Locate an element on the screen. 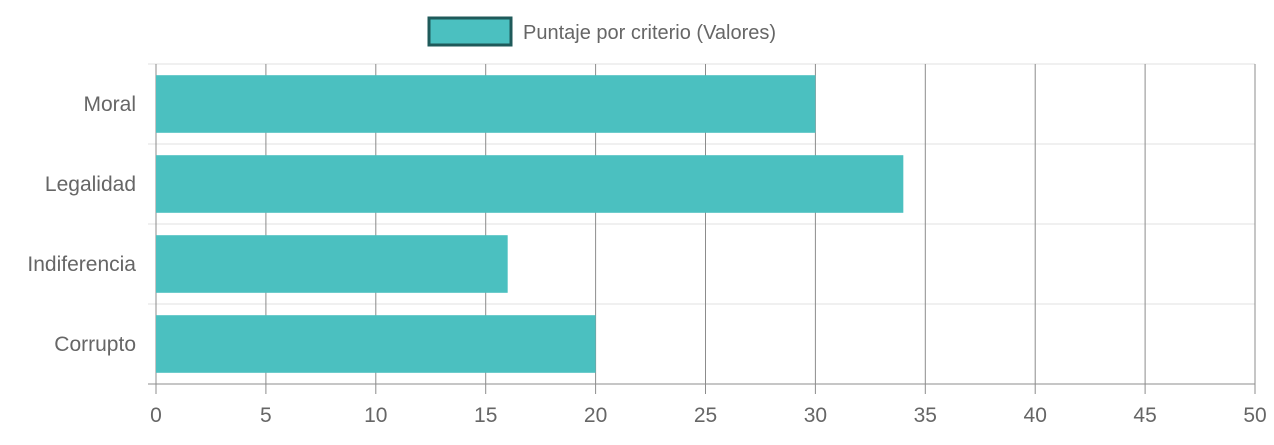 The image size is (1274, 445). y-tick-label: Moral is located at coordinates (109, 104).